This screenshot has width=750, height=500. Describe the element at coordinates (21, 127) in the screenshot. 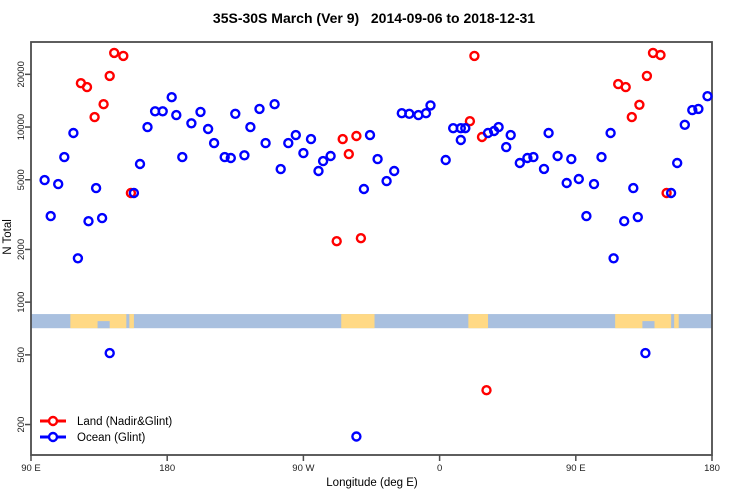

I see `y-tick-label: 10000` at that location.